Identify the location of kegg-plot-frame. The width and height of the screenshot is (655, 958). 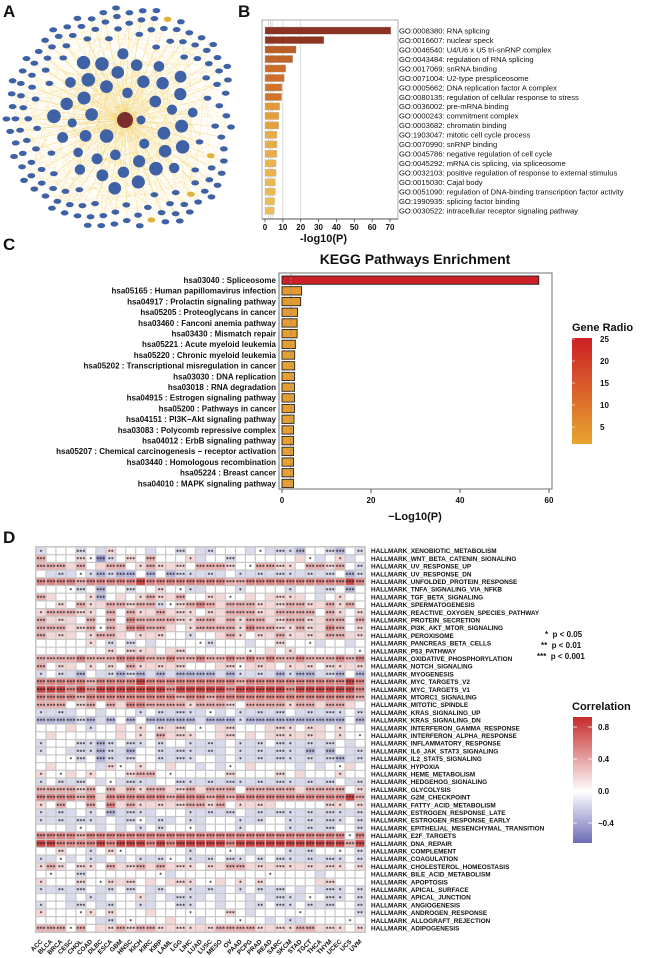
(415, 381).